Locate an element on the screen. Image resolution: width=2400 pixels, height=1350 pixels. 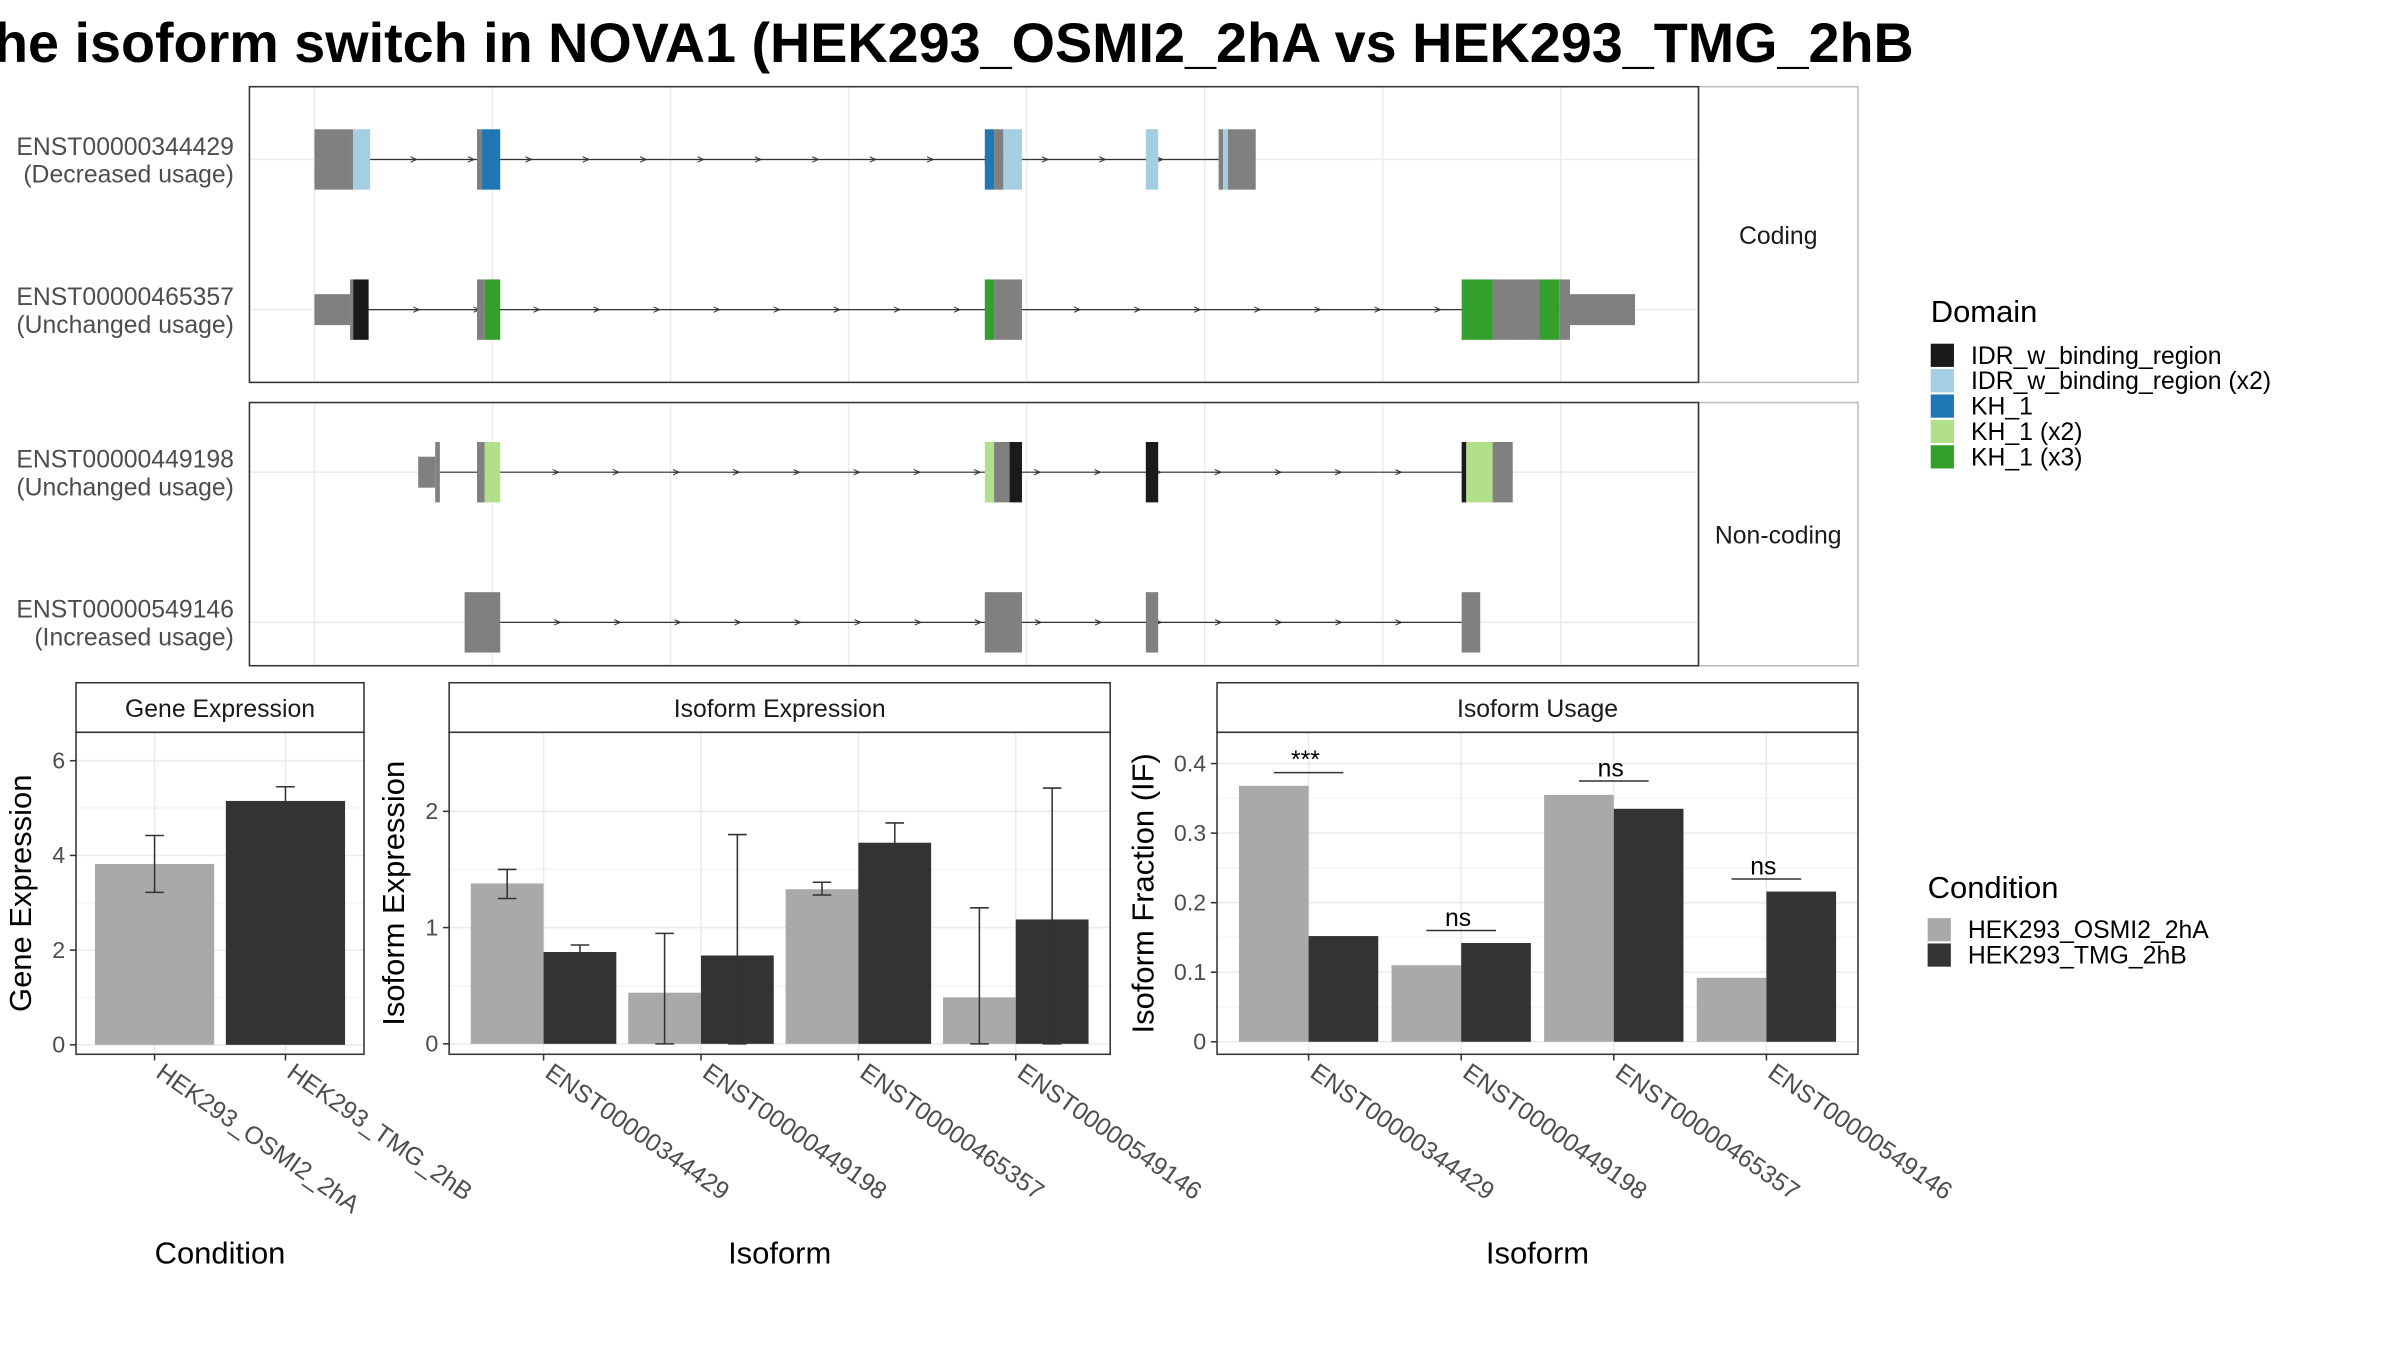
y-tick-label: 1 is located at coordinates (431, 927).